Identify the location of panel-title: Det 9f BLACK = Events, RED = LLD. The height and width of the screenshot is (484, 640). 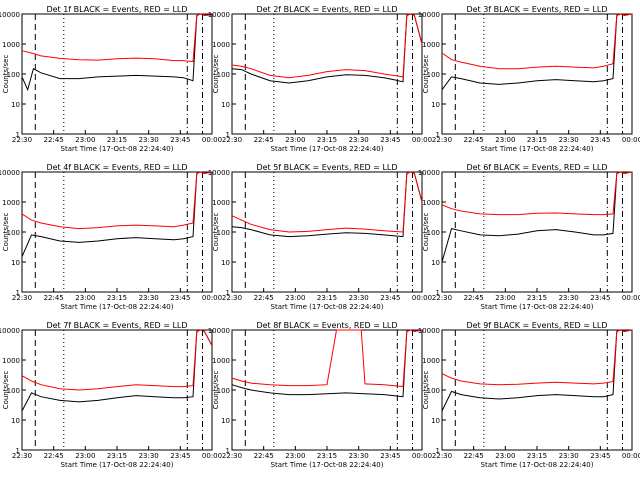
(536, 325).